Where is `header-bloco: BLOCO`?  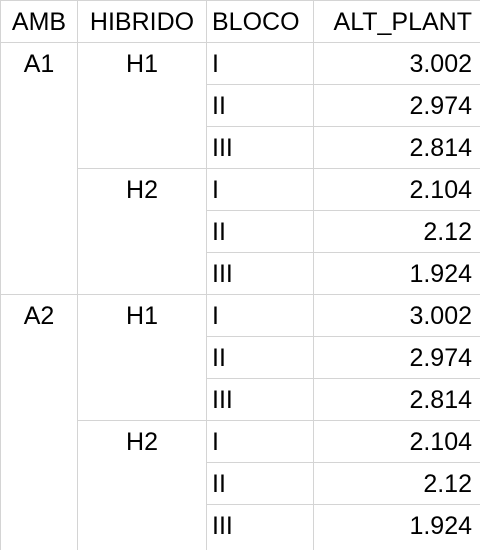 header-bloco: BLOCO is located at coordinates (256, 22).